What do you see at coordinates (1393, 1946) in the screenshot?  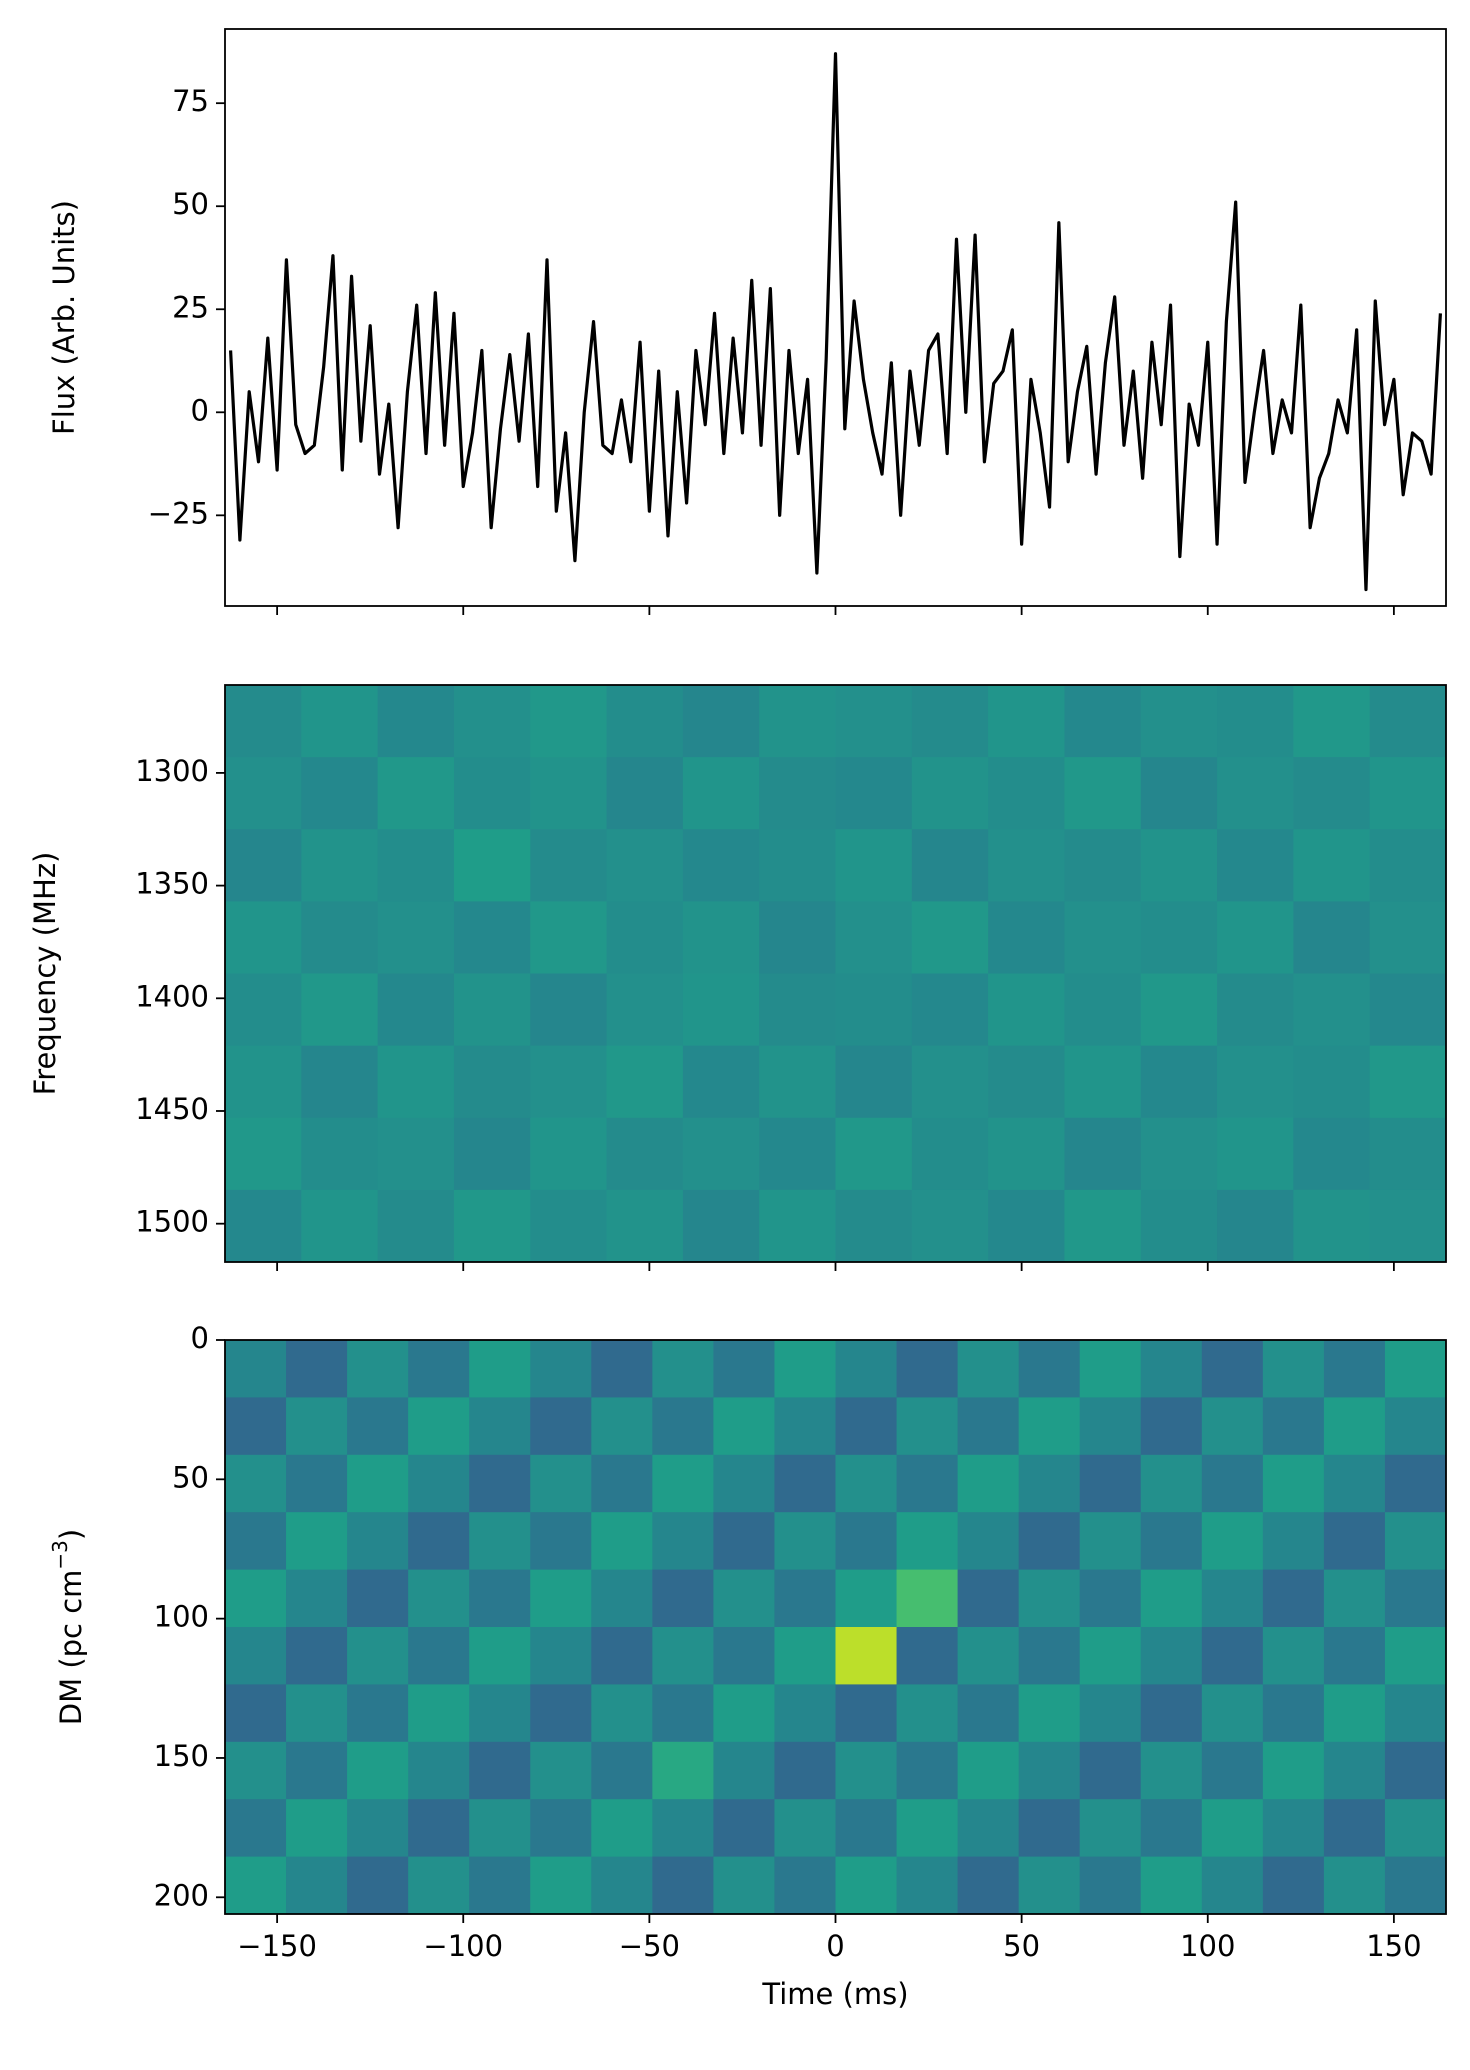 I see `x-tick-label: 150` at bounding box center [1393, 1946].